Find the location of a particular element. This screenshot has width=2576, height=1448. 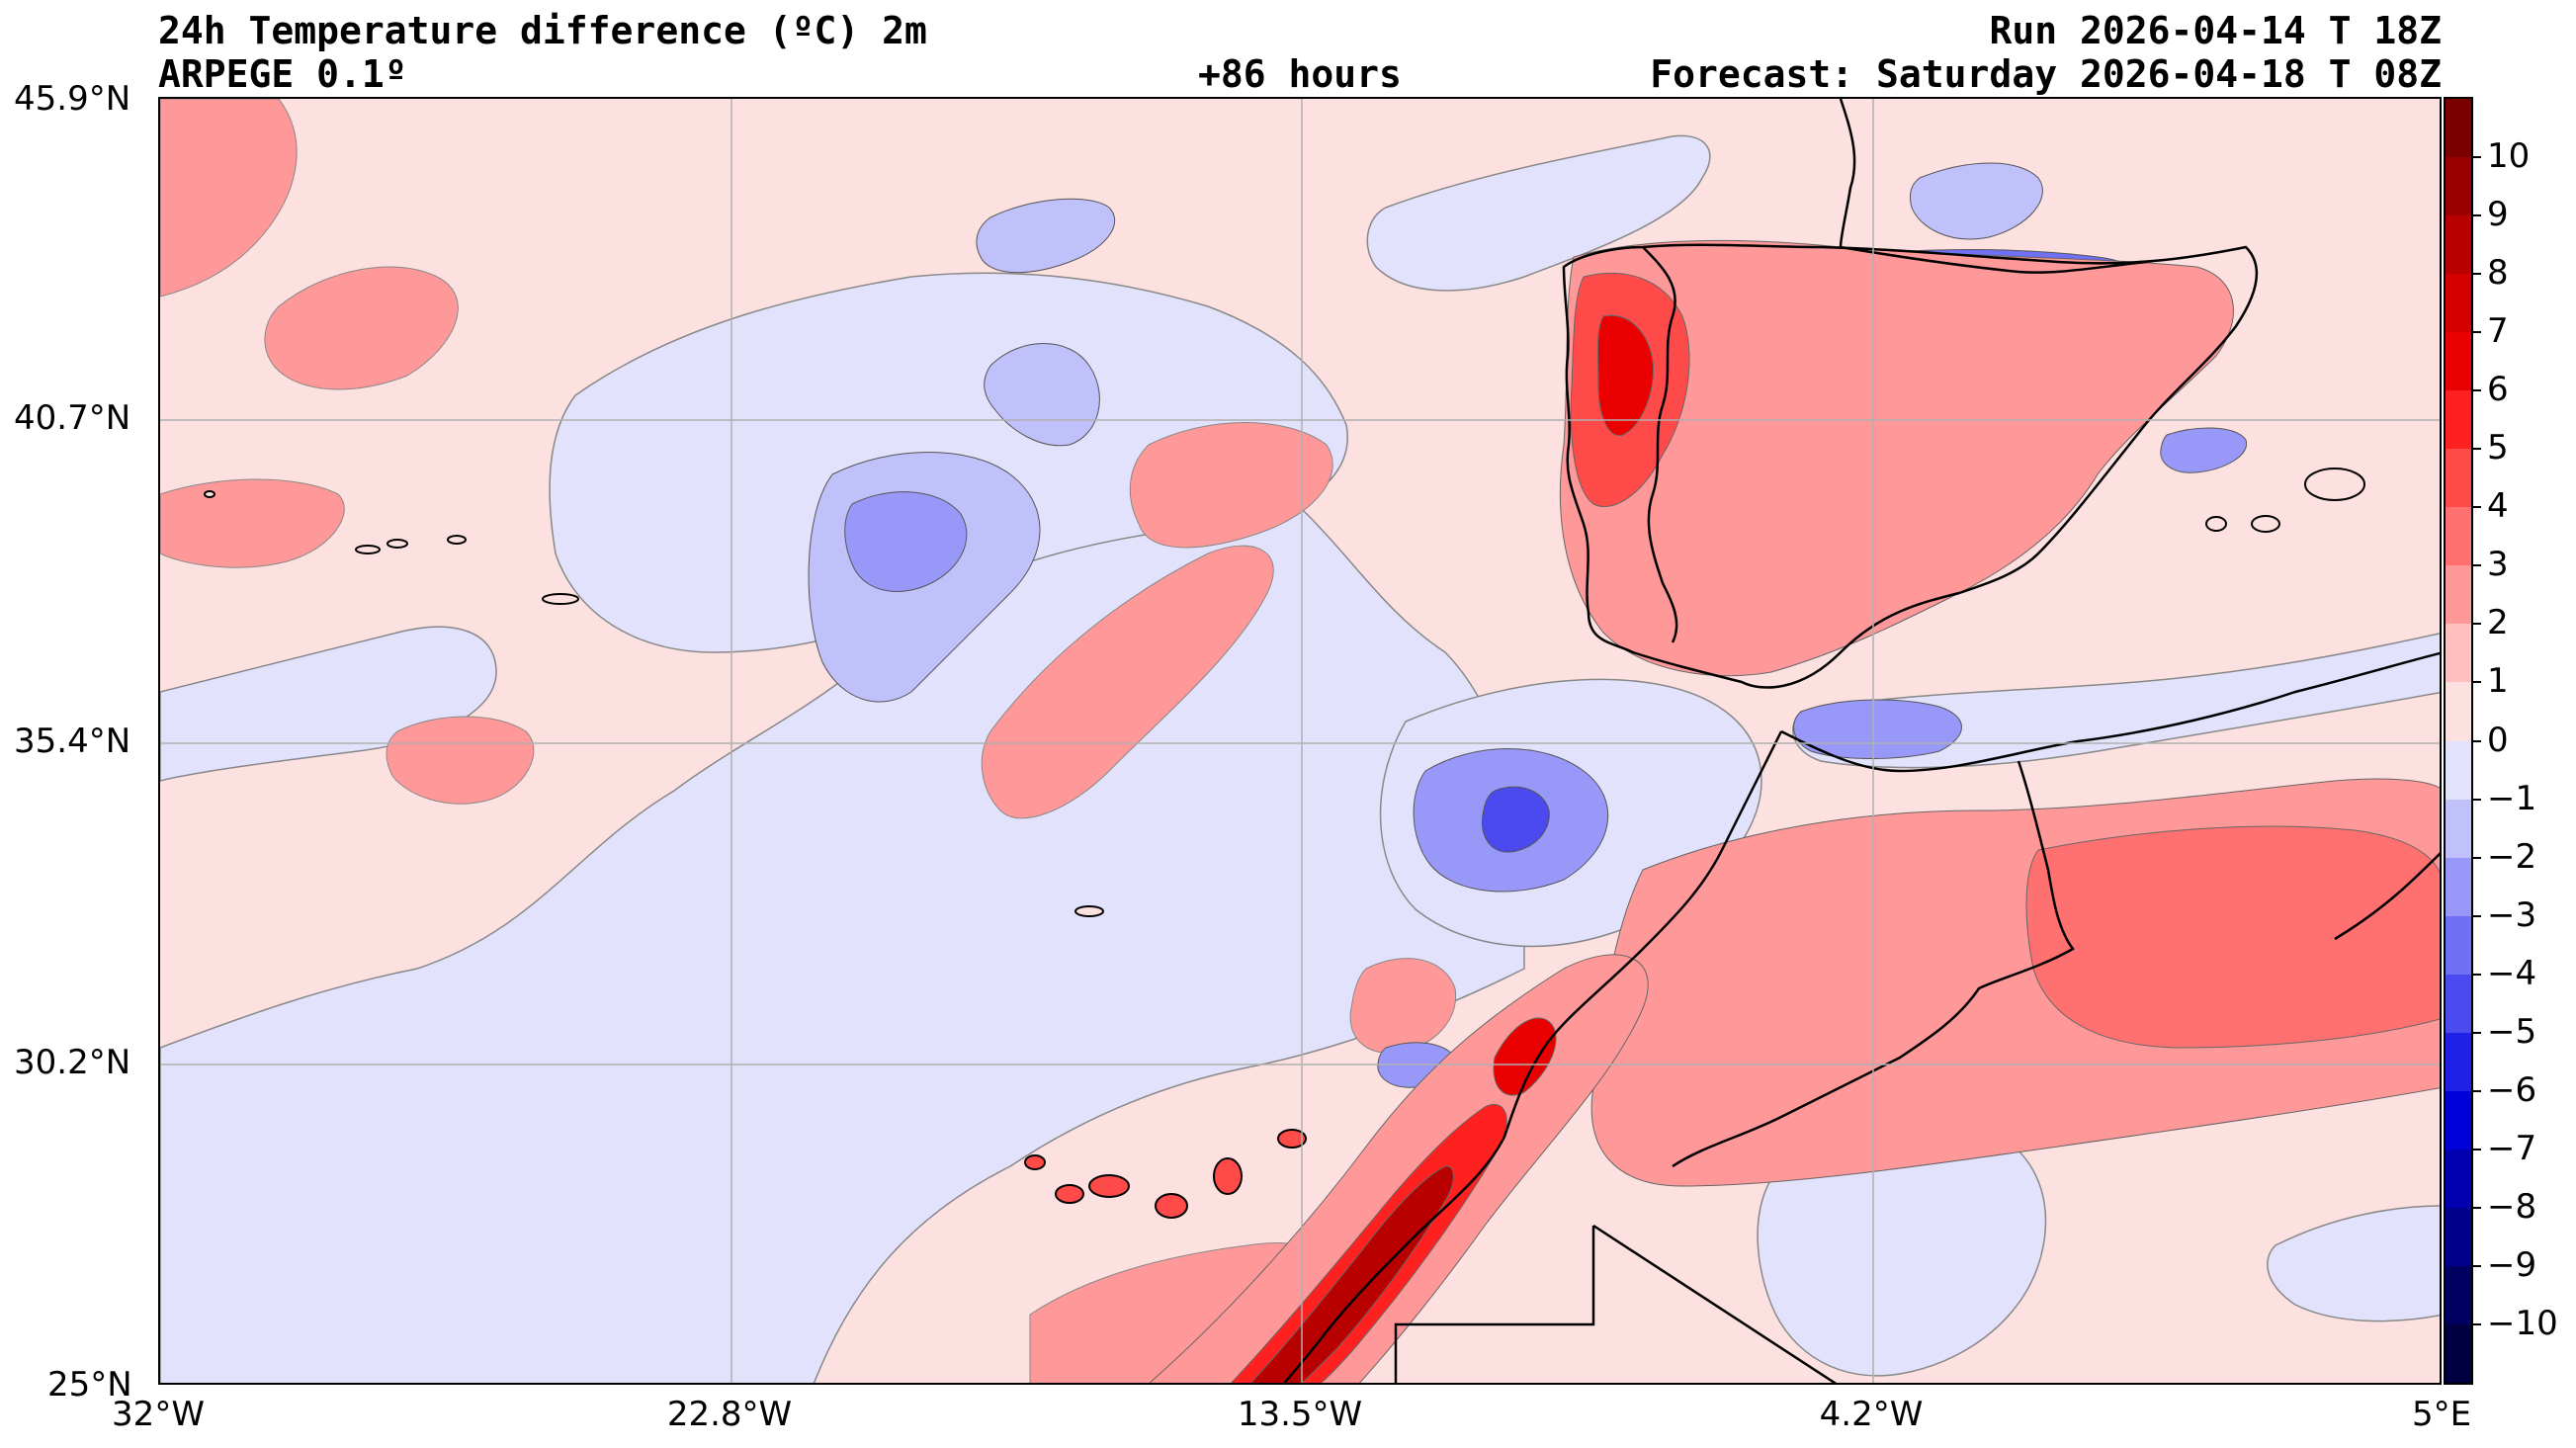

colorbar-tick-label: −5 is located at coordinates (2512, 1031).